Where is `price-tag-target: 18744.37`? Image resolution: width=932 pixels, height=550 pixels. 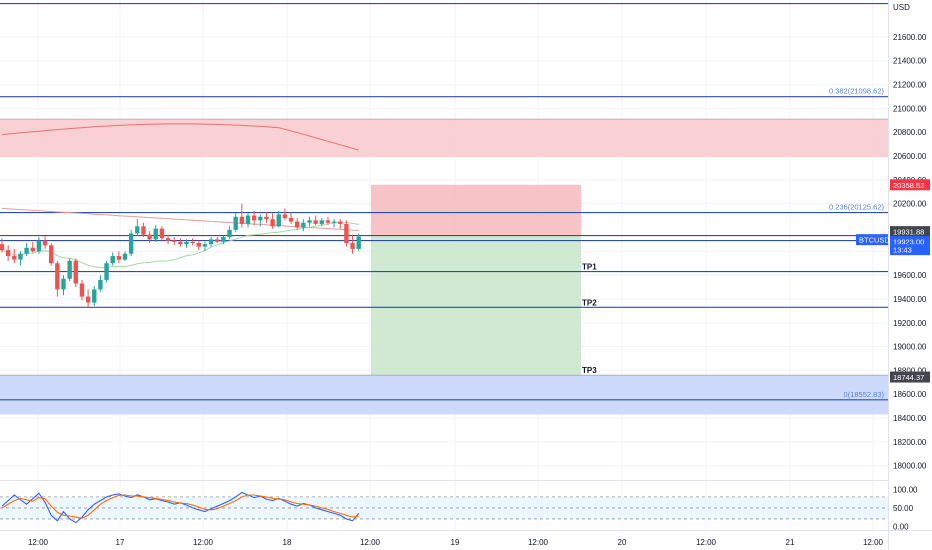
price-tag-target: 18744.37 is located at coordinates (908, 377).